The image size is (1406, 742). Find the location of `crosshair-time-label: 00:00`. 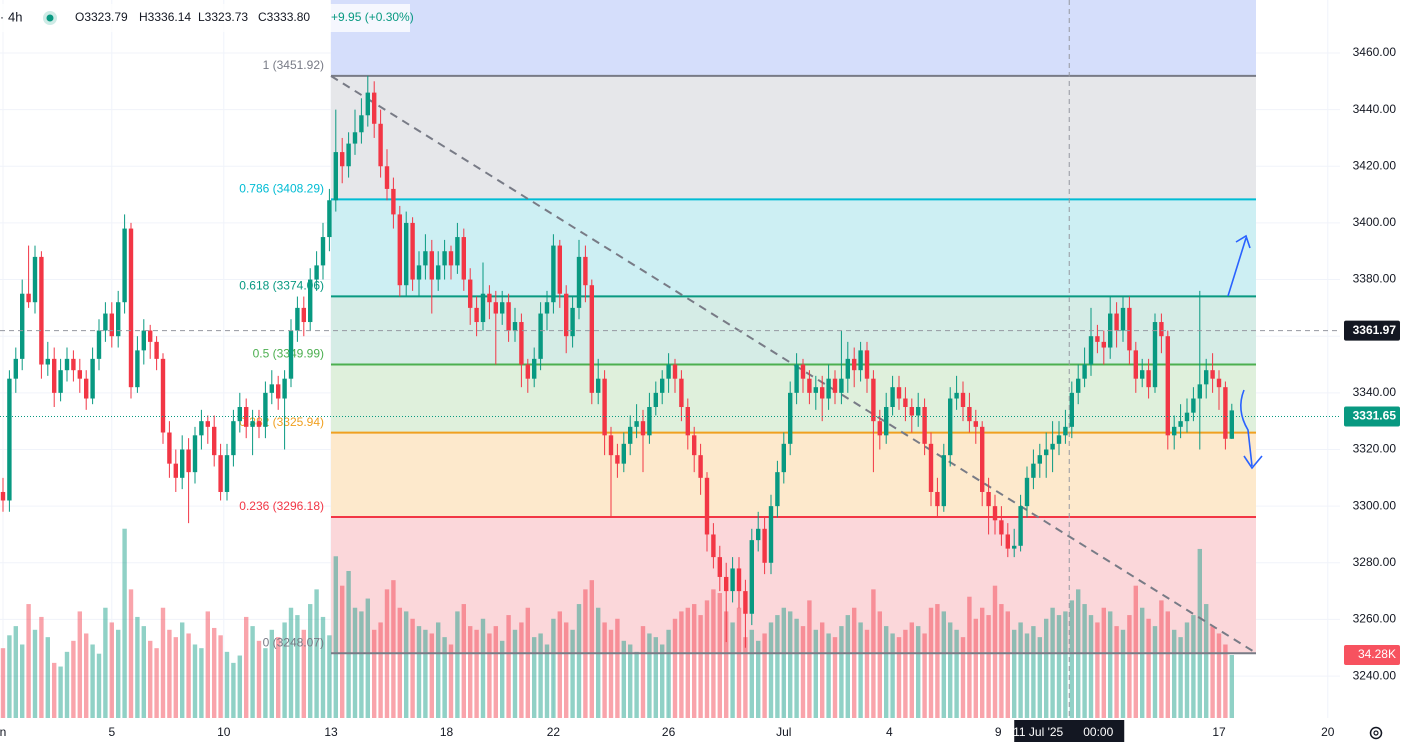

crosshair-time-label: 00:00 is located at coordinates (1098, 732).